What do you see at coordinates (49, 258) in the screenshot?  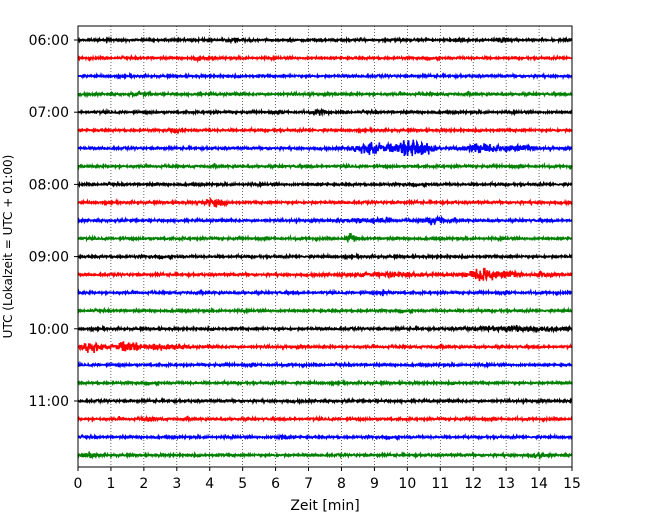 I see `y-tick-label-3: 09:00` at bounding box center [49, 258].